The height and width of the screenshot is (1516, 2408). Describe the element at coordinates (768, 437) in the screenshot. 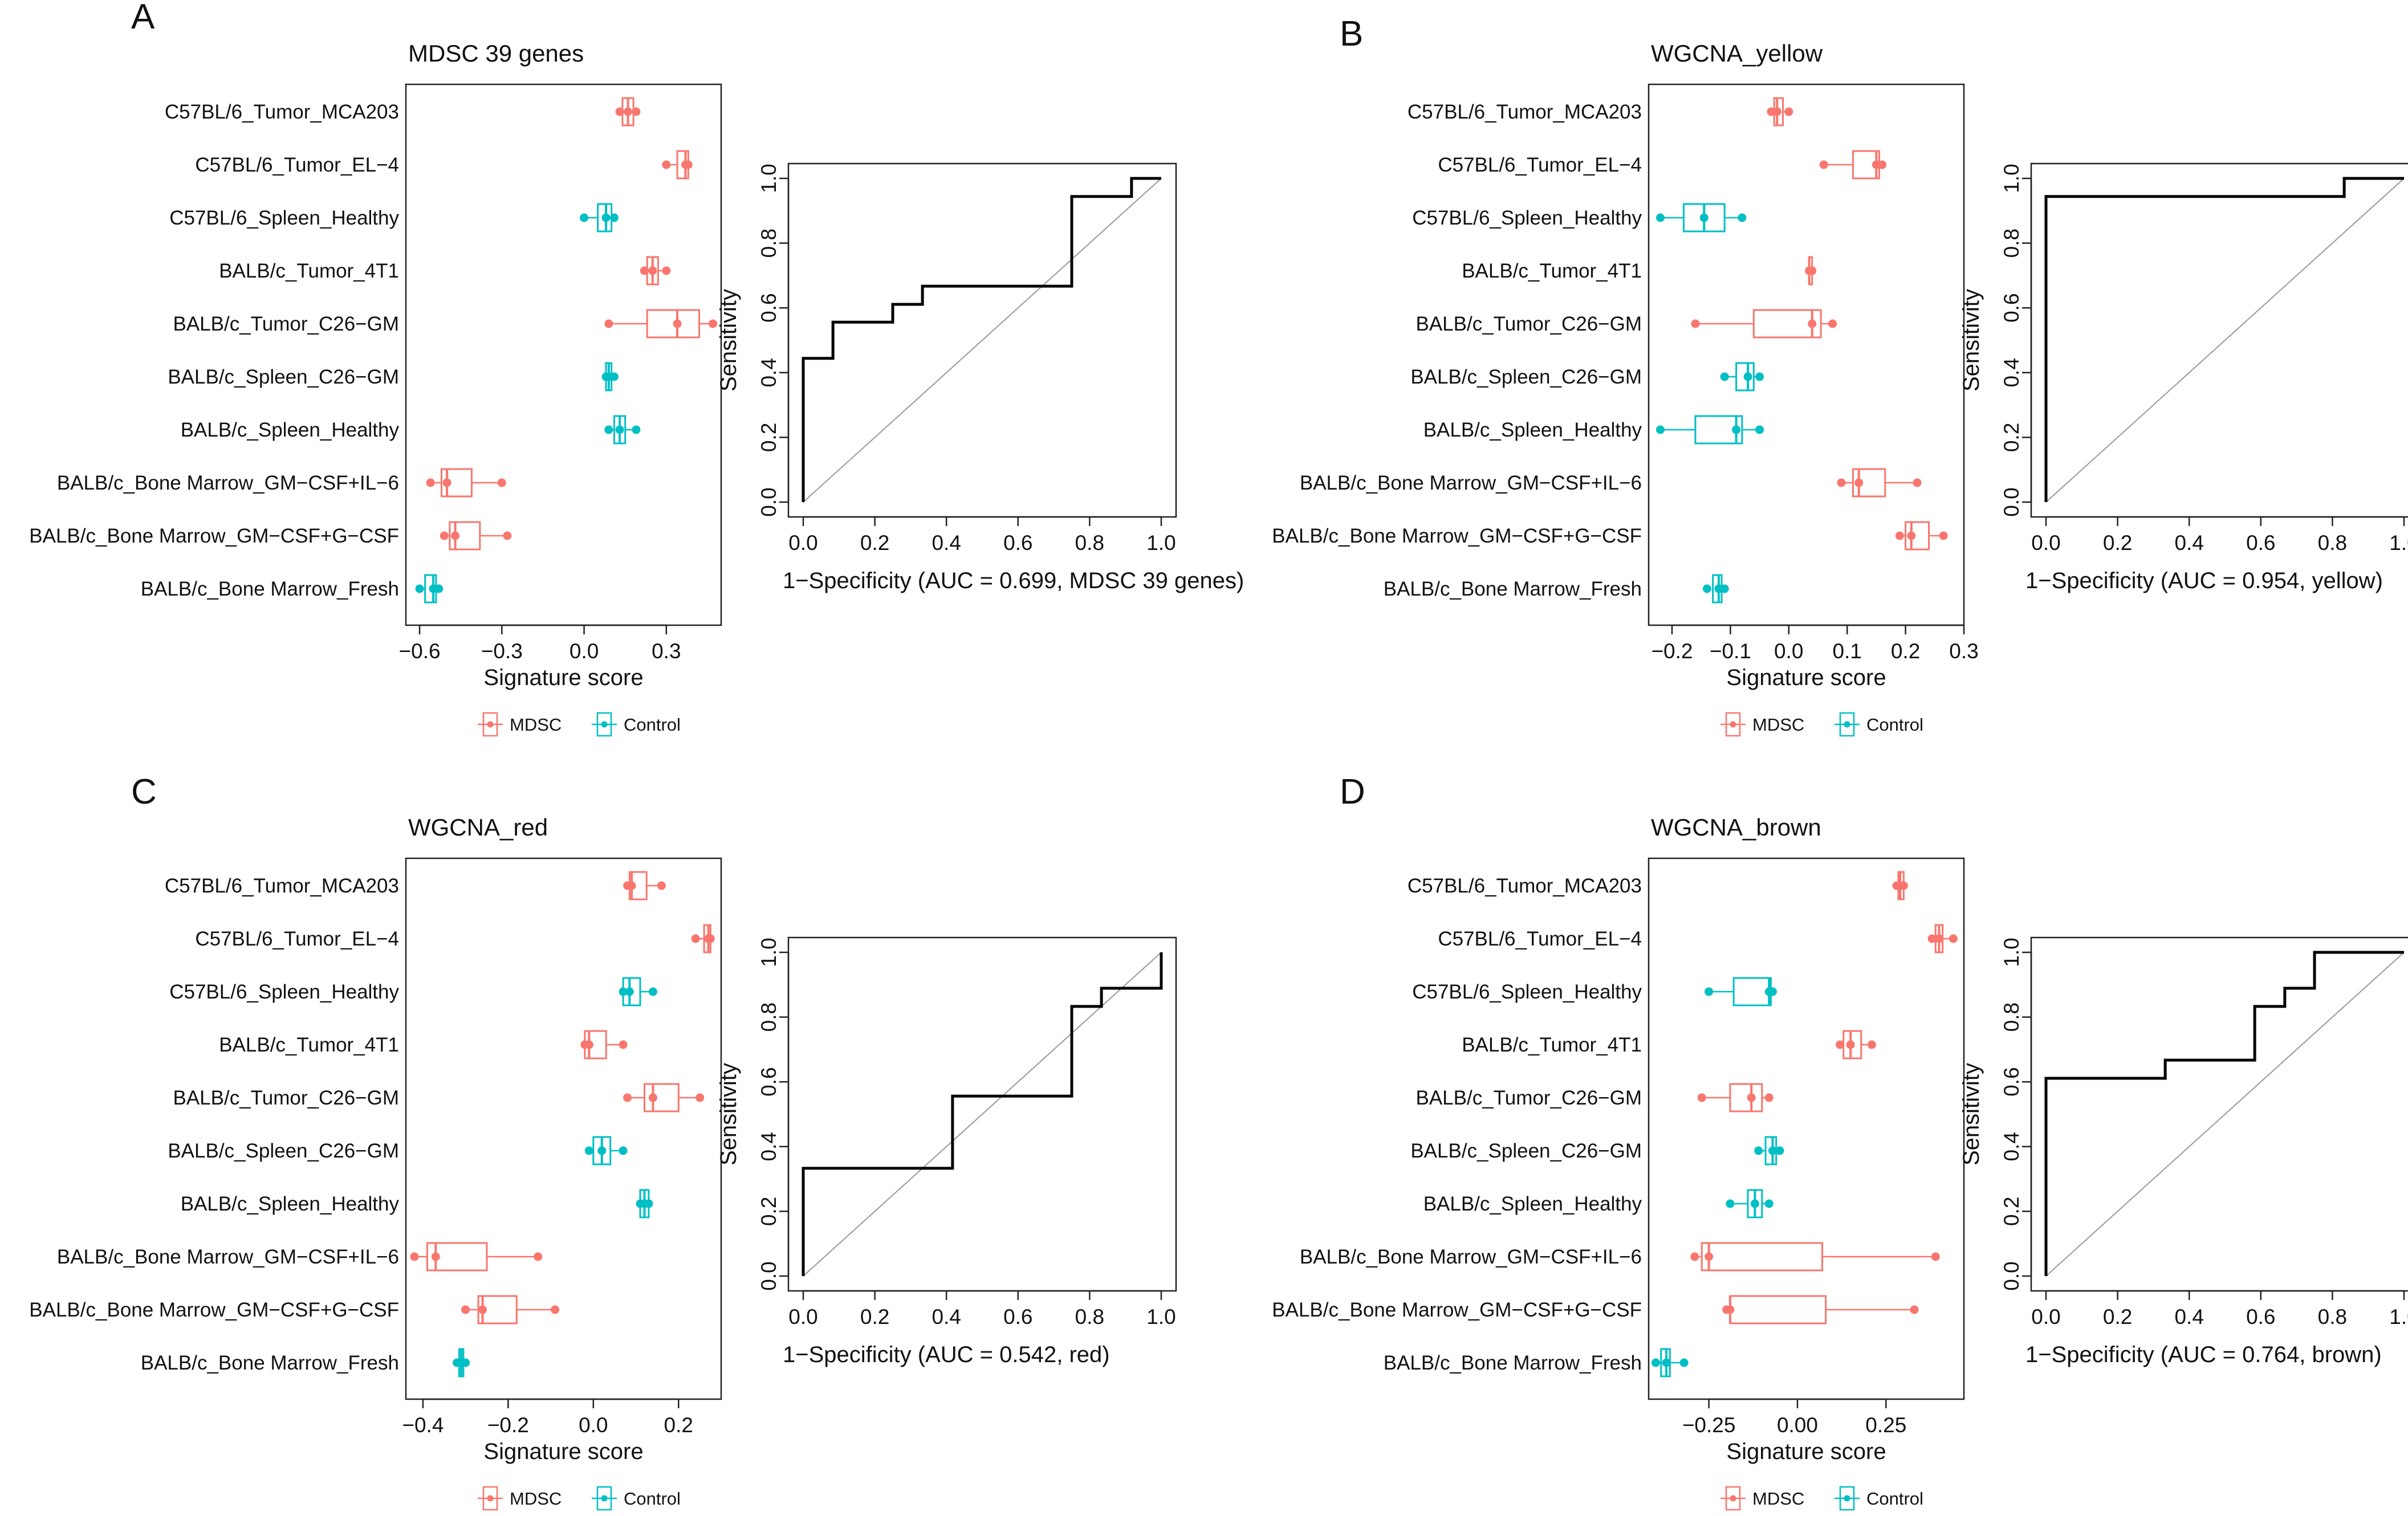

I see `roc-y-tick-label: 0.2` at that location.